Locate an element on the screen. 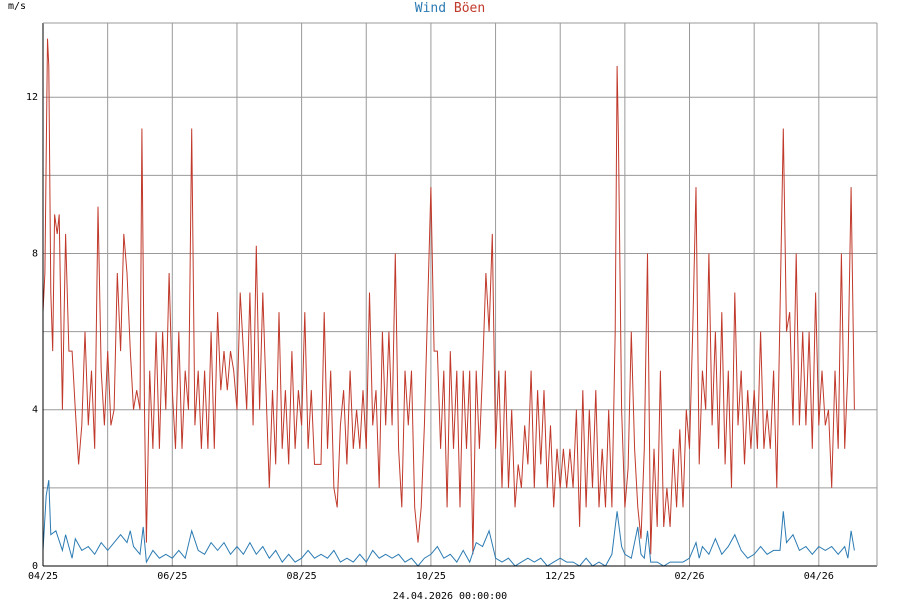 The height and width of the screenshot is (600, 900). y-tick-labels: 0 4 8 12 is located at coordinates (32, 332).